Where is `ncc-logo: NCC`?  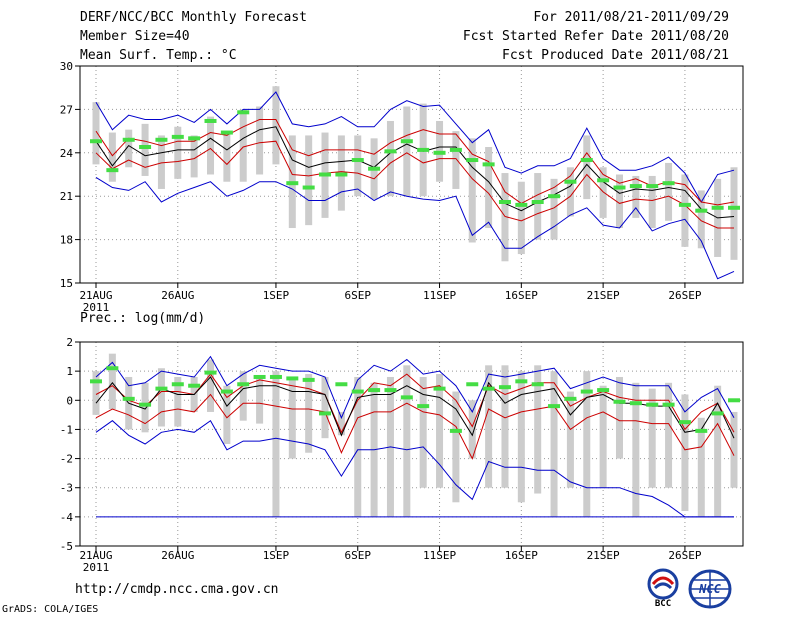
ncc-logo: NCC is located at coordinates (710, 589).